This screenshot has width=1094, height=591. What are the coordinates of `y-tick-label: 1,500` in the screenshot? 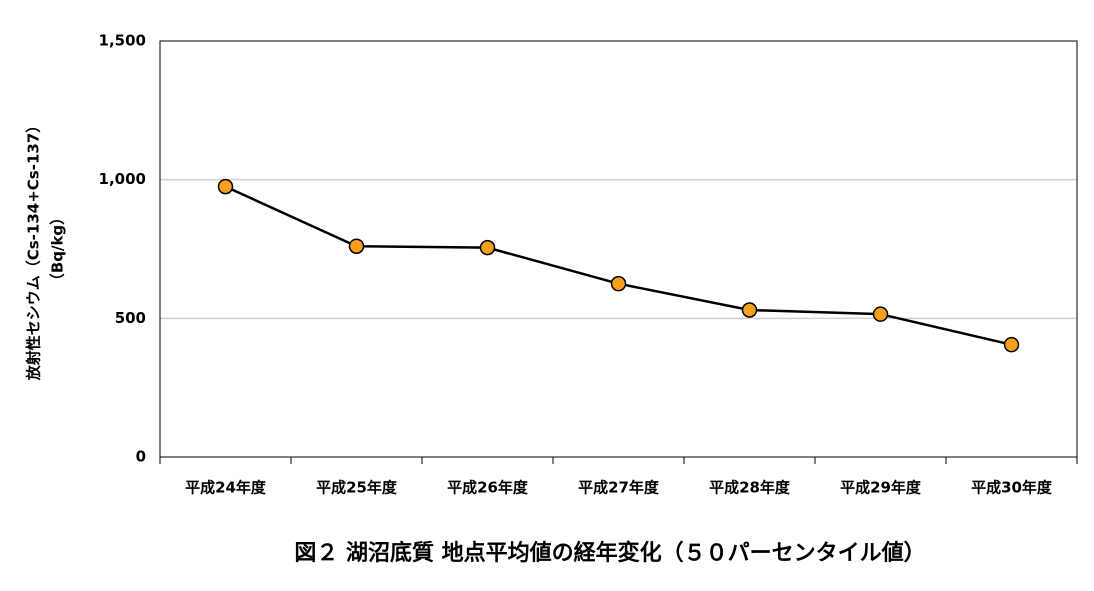 It's located at (122, 41).